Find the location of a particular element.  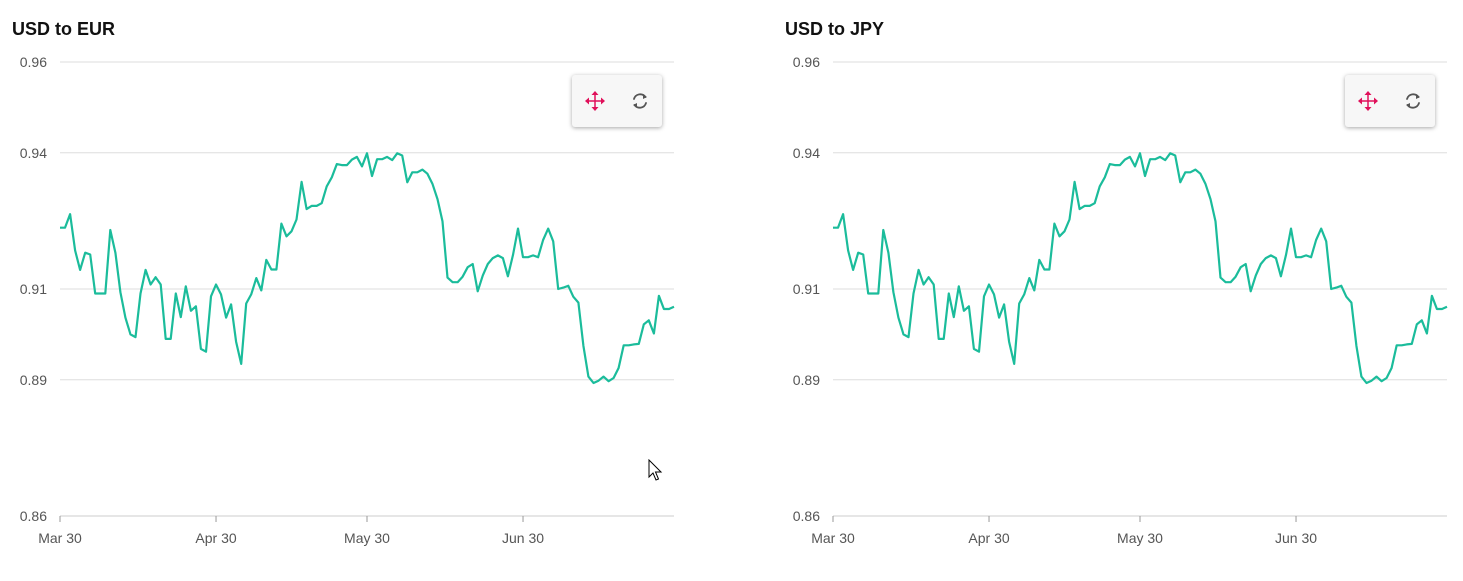

chart-title: USD to EUR is located at coordinates (63, 29).